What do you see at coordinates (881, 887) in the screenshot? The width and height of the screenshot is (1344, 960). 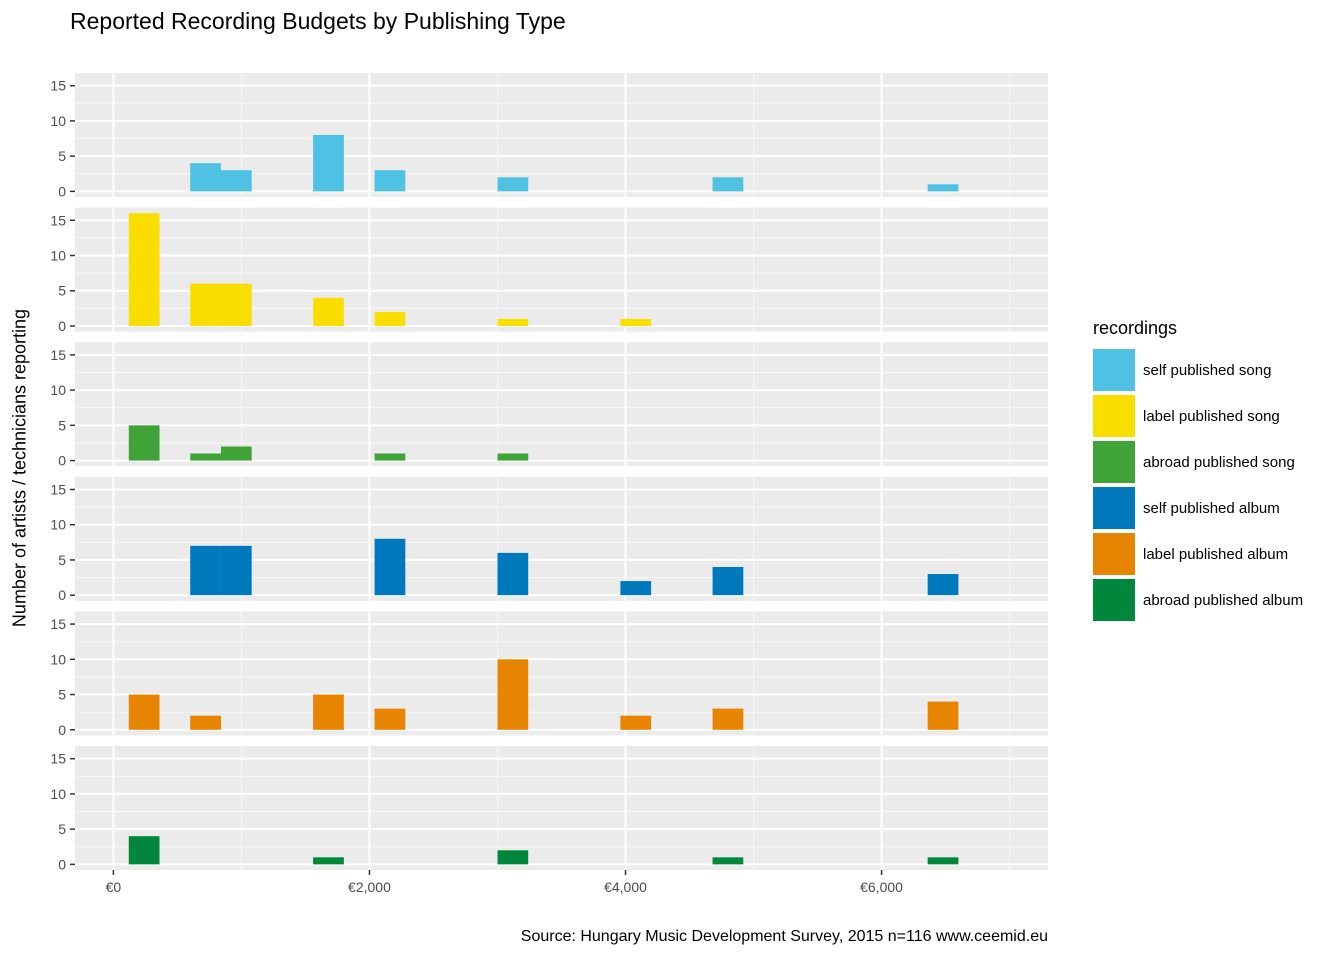 I see `x-tick-label: €6,000` at bounding box center [881, 887].